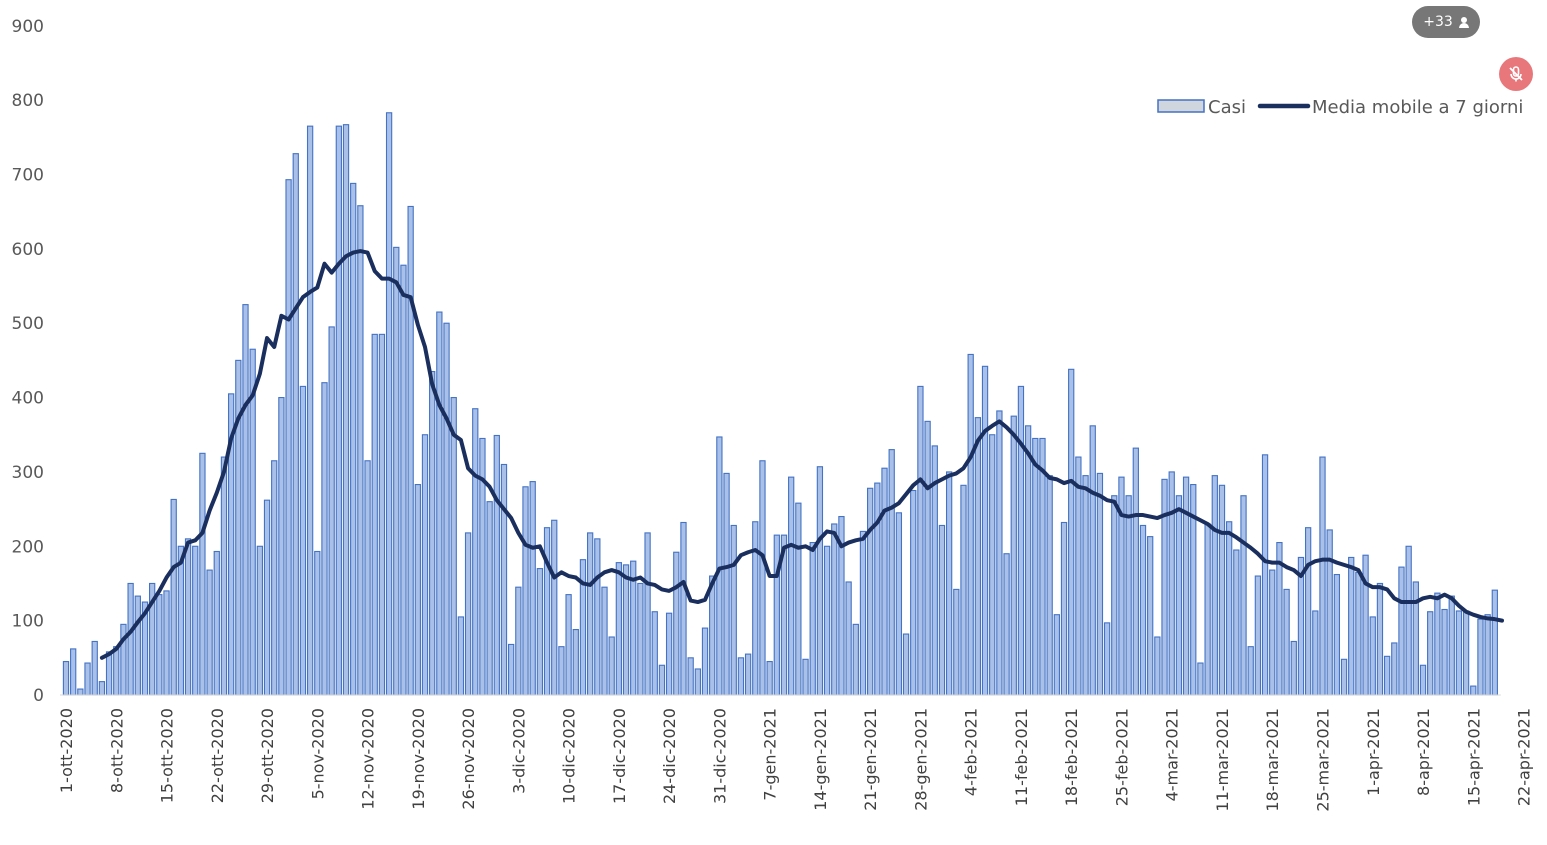  Describe the element at coordinates (920, 759) in the screenshot. I see `x-tick-label: 28-gen-2021` at that location.